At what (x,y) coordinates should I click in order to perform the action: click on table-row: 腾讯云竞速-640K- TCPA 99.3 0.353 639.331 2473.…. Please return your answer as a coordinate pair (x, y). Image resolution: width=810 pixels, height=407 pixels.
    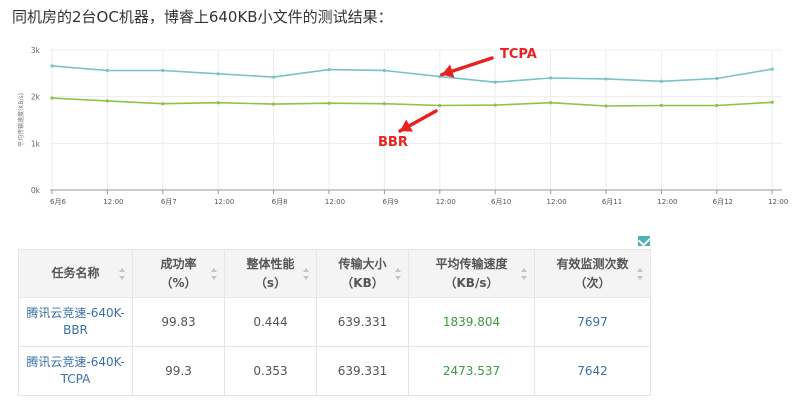
    Looking at the image, I should click on (334, 371).